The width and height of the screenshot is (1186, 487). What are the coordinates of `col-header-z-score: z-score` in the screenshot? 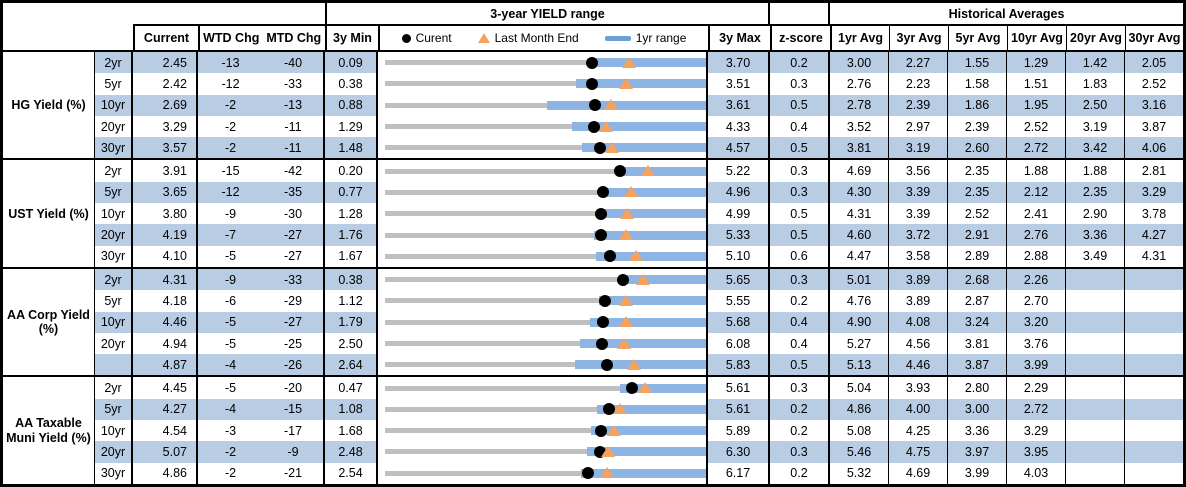 It's located at (800, 37).